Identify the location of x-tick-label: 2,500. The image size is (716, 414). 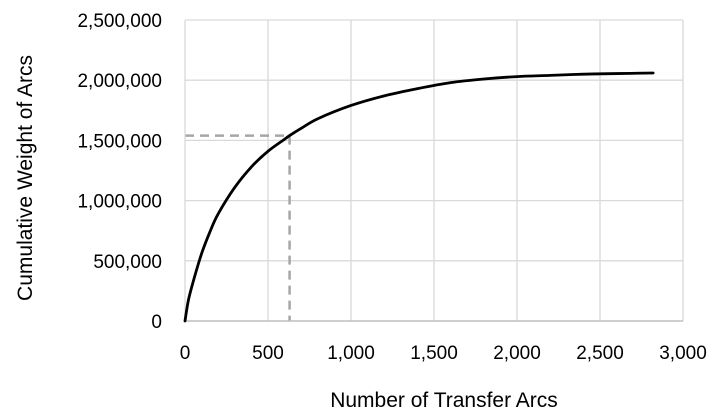
(600, 353).